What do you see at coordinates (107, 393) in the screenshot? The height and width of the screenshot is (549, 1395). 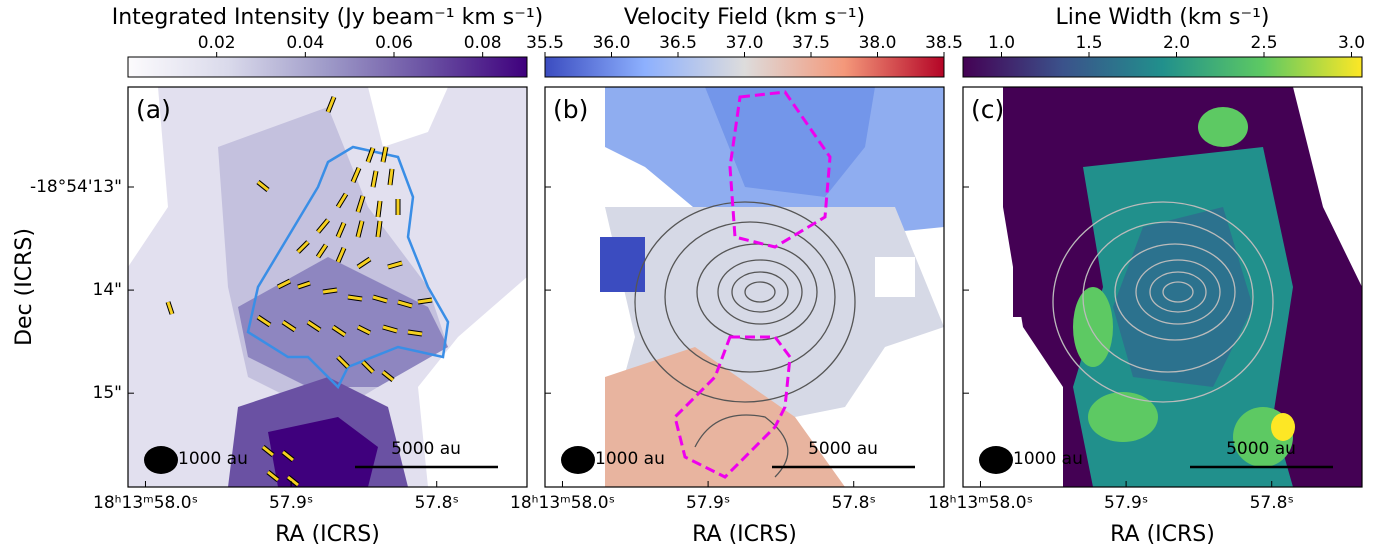 I see `y-tick-label: 15"` at bounding box center [107, 393].